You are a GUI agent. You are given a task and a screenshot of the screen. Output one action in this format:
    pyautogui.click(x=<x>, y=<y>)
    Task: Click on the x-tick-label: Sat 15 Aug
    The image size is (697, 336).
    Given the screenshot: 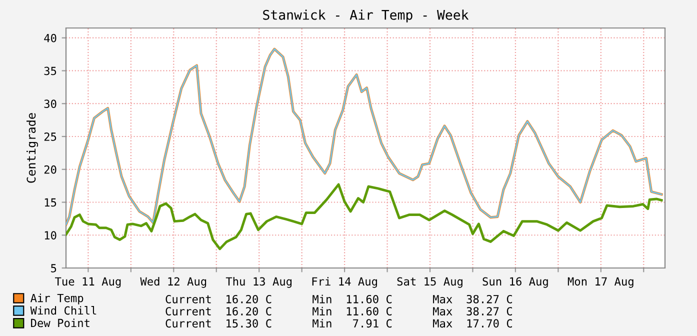 What is the action you would take?
    pyautogui.click(x=429, y=282)
    